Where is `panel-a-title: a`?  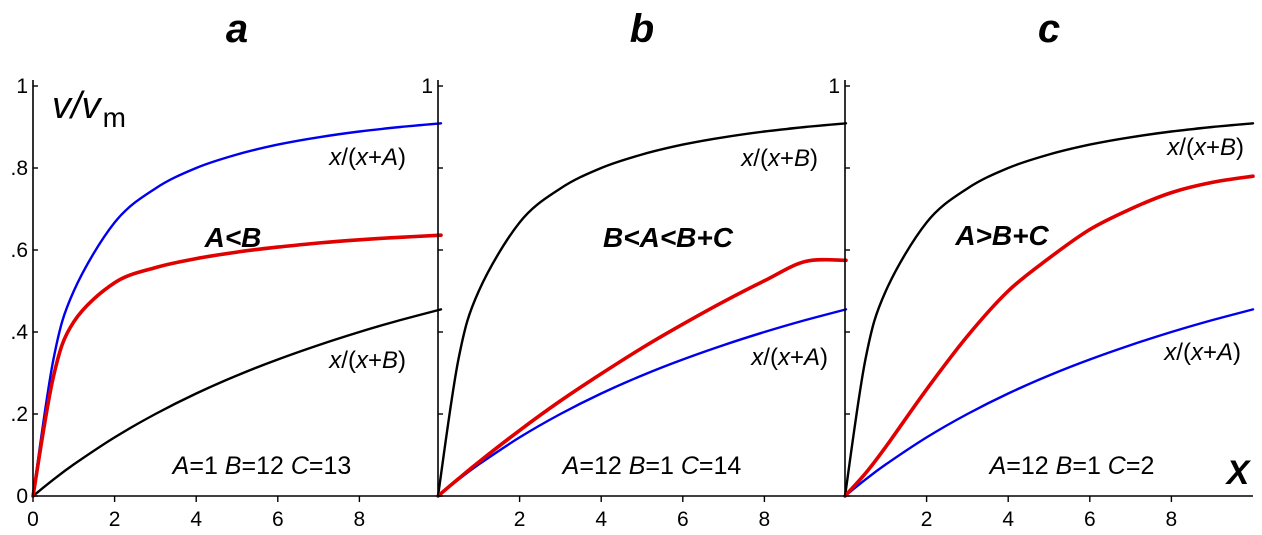
panel-a-title: a is located at coordinates (237, 29).